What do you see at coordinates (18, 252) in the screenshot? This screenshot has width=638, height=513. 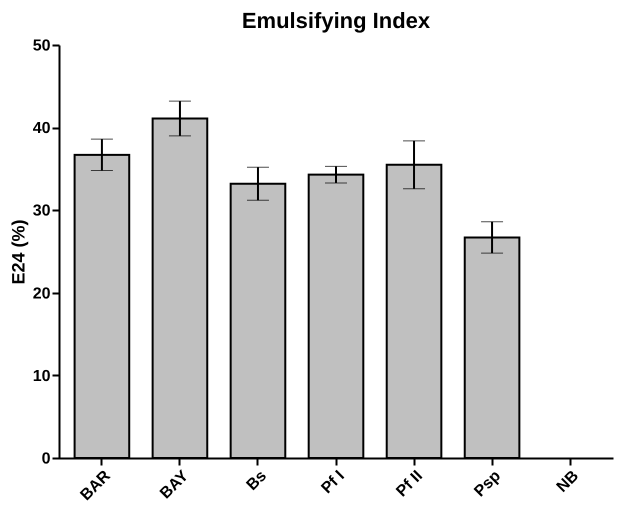 I see `y-axis-title: E24 (%)` at bounding box center [18, 252].